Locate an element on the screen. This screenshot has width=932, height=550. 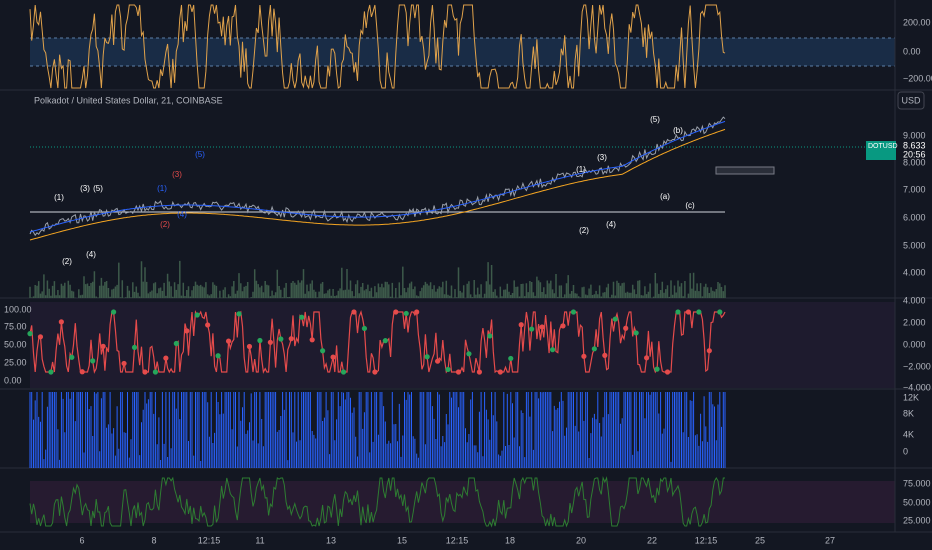
axis-label: 4K is located at coordinates (908, 434).